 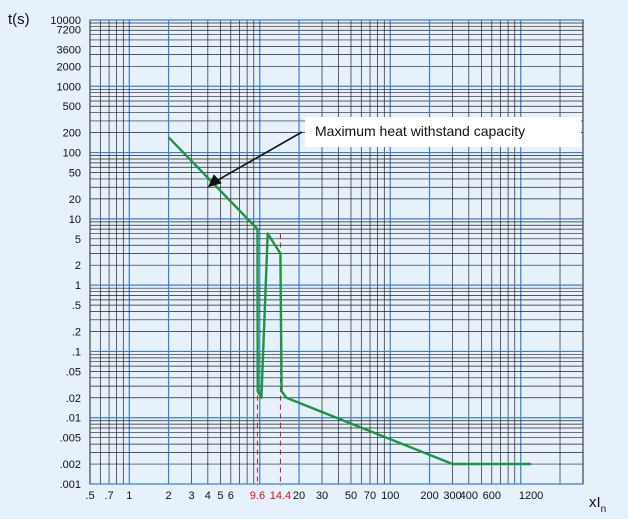 What do you see at coordinates (469, 496) in the screenshot?
I see `x-tick-label: 400` at bounding box center [469, 496].